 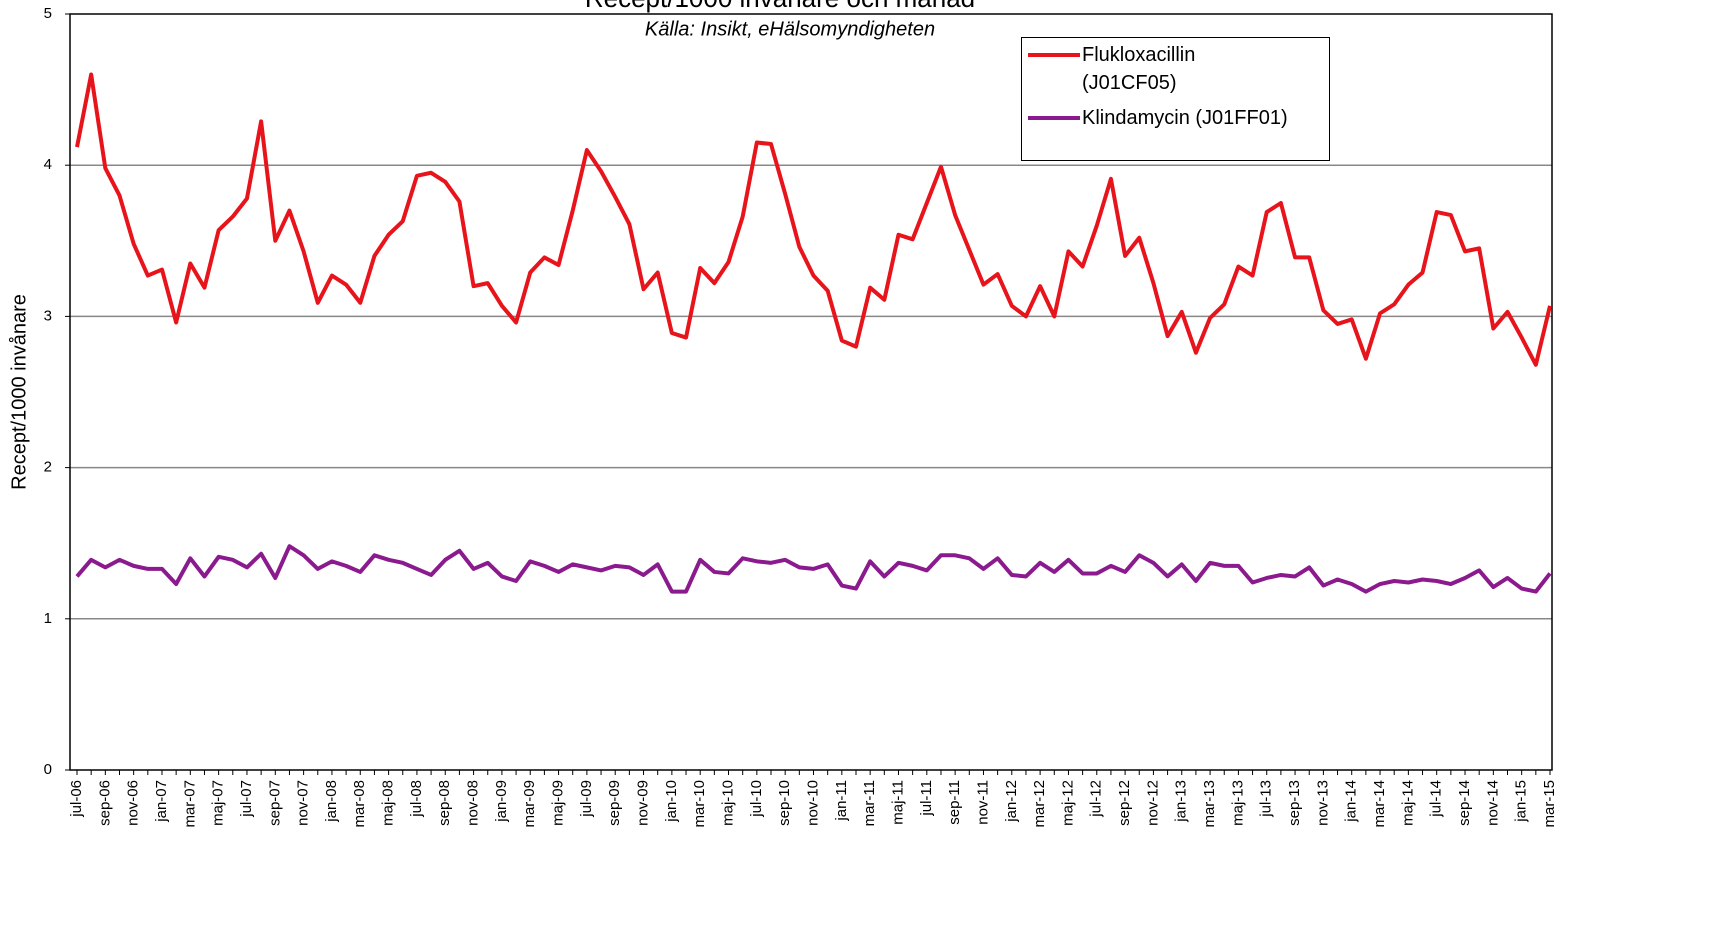 What do you see at coordinates (812, 803) in the screenshot?
I see `x-tick-label: nov-10` at bounding box center [812, 803].